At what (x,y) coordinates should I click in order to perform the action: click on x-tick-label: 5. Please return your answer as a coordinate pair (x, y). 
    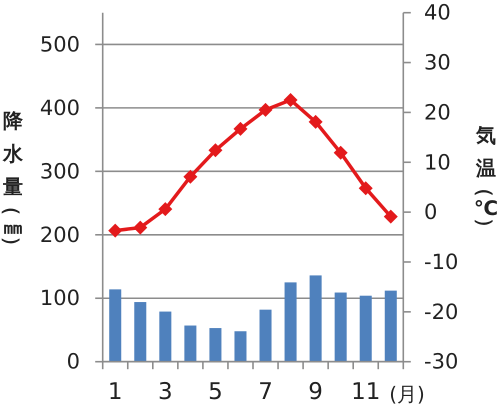
    Looking at the image, I should click on (215, 392).